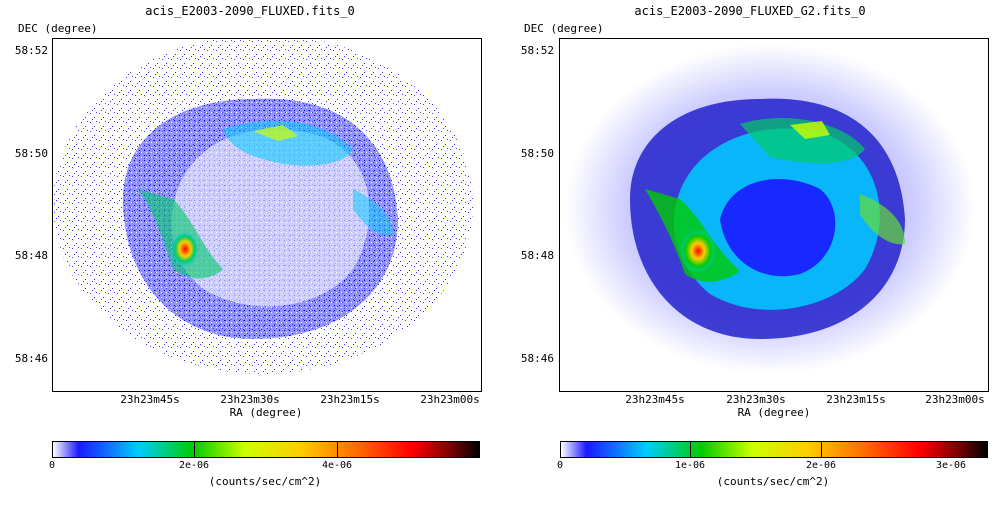 This screenshot has height=511, width=1000. Describe the element at coordinates (337, 465) in the screenshot. I see `left-colorbar-tick: 4e-06` at that location.